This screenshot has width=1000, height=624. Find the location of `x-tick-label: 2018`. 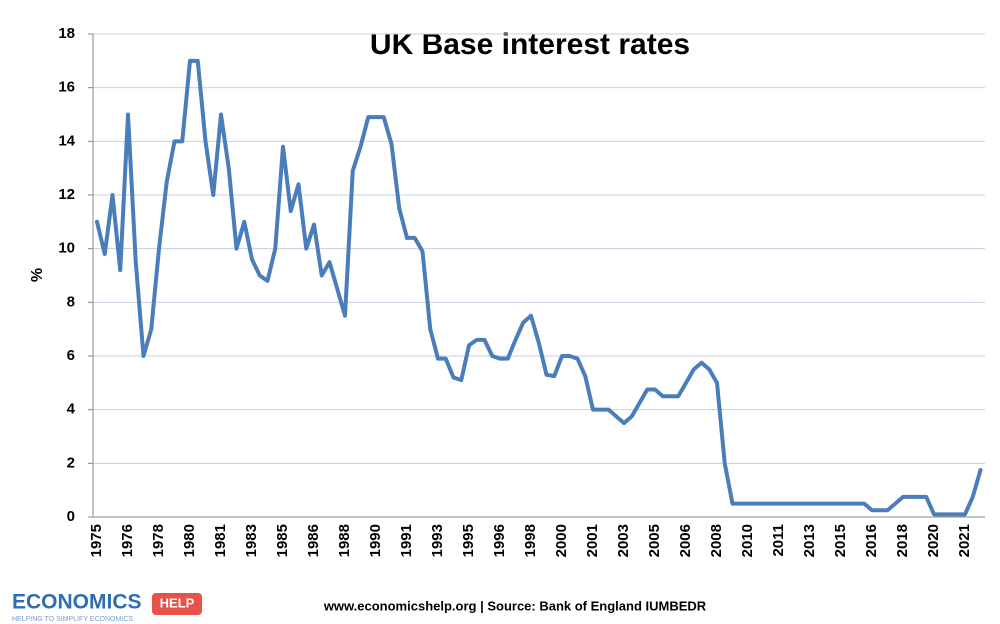

x-tick-label: 2018 is located at coordinates (902, 540).